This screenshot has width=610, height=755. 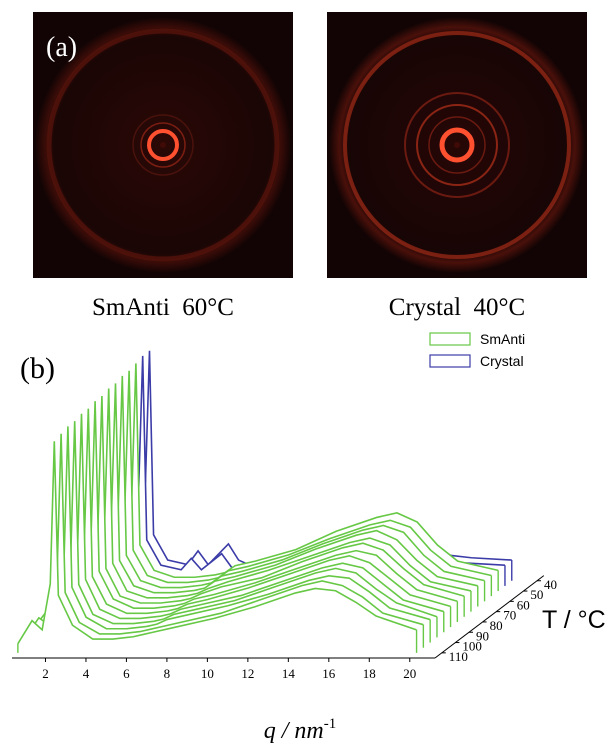 What do you see at coordinates (163, 307) in the screenshot?
I see `image-caption: SmAnti 60°C` at bounding box center [163, 307].